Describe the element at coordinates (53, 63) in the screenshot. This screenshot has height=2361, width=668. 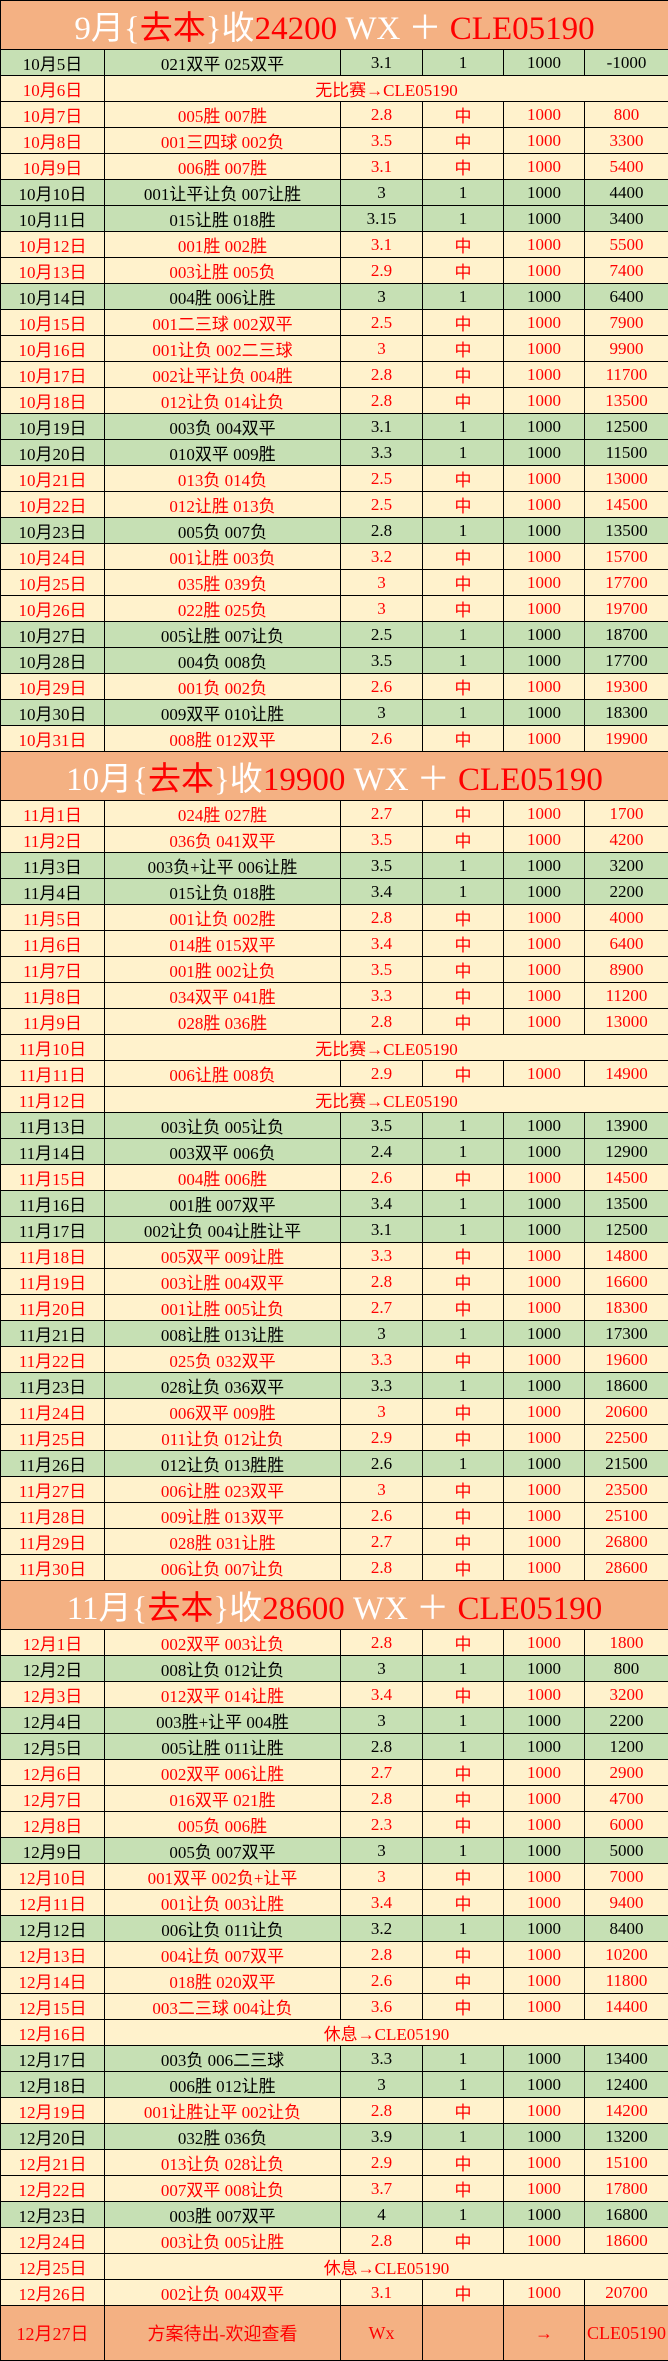
I see `date-cell: 10月5日` at that location.